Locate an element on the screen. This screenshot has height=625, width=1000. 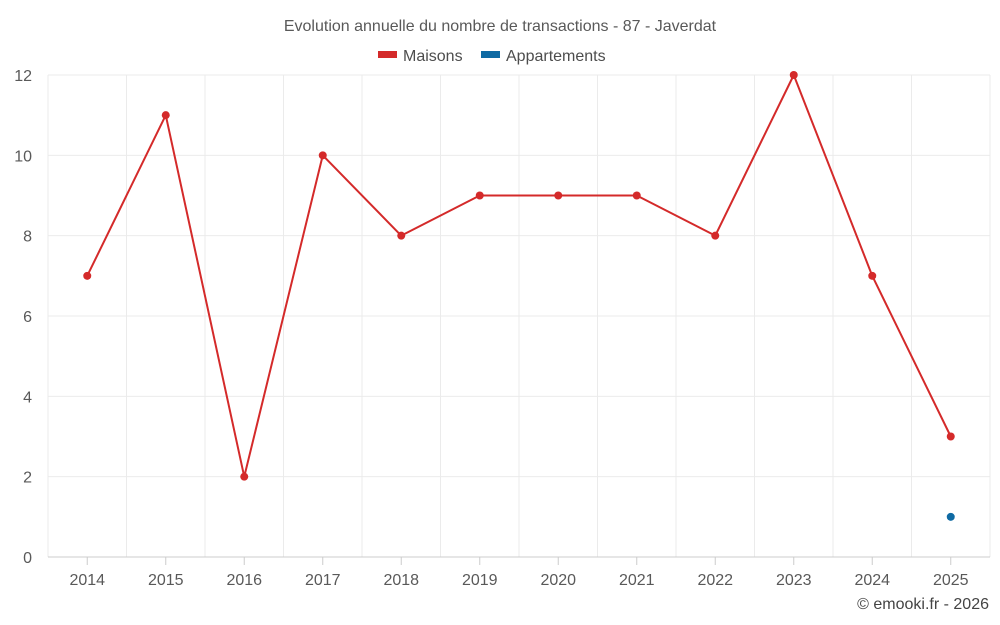
x-tick-label: 2016 is located at coordinates (244, 580).